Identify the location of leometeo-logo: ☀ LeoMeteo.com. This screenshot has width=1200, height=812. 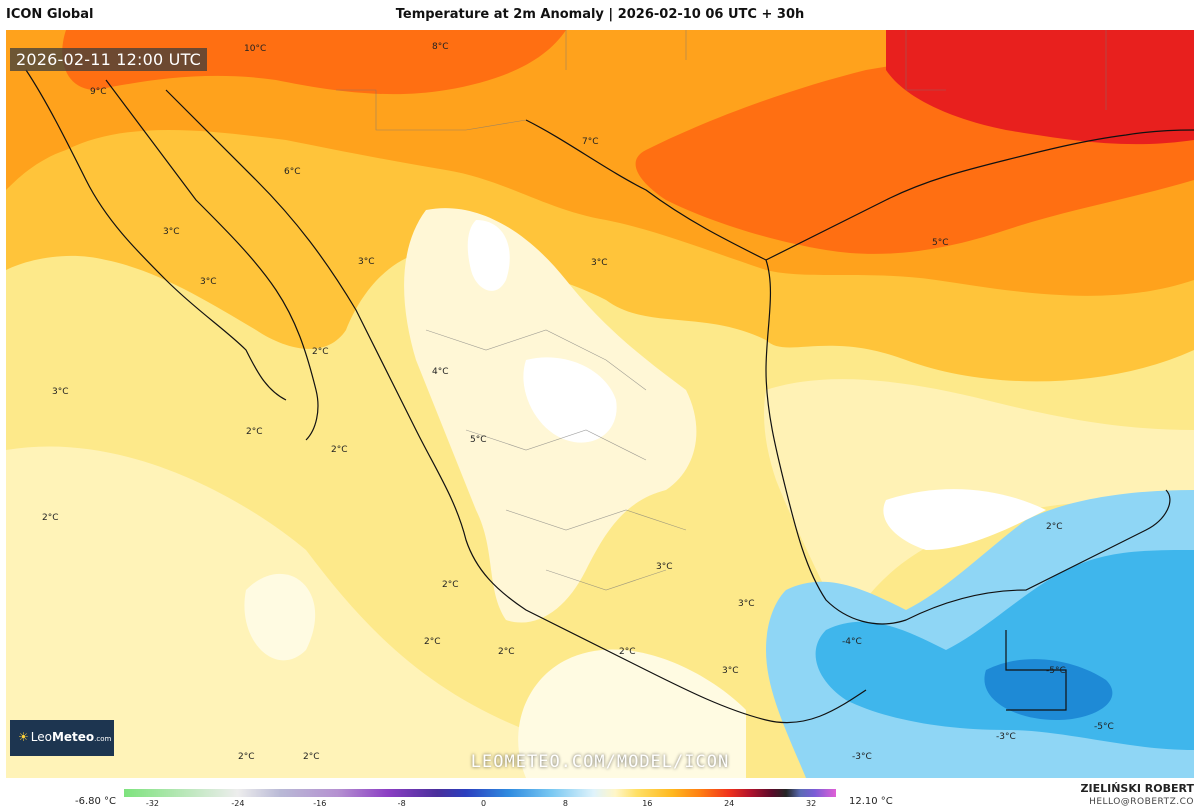
(62, 738).